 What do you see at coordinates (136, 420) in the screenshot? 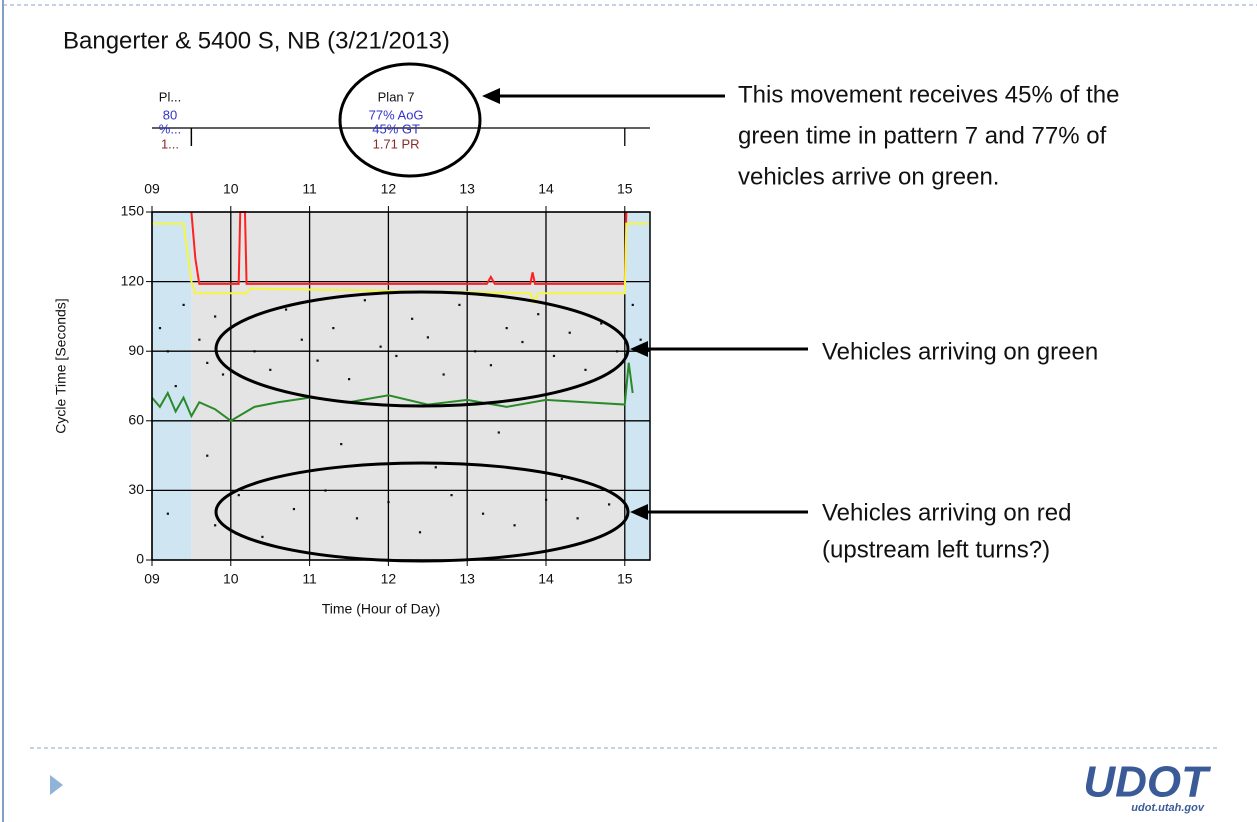
I see `y-tick-label: 60` at bounding box center [136, 420].